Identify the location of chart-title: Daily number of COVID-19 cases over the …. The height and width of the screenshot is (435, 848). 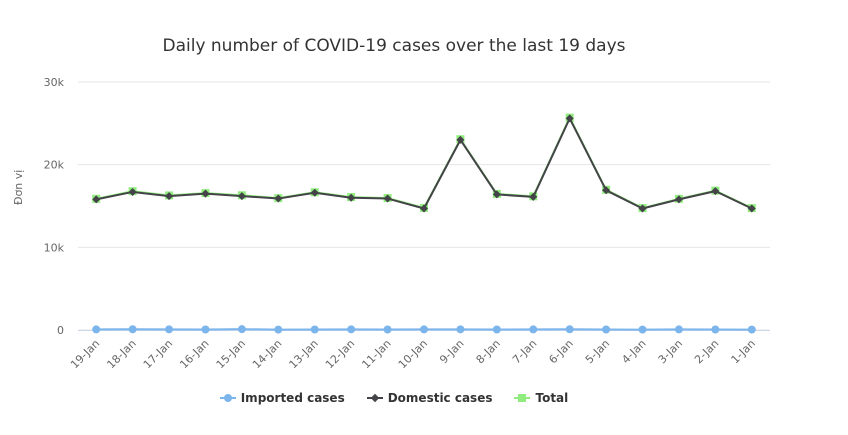
(394, 46).